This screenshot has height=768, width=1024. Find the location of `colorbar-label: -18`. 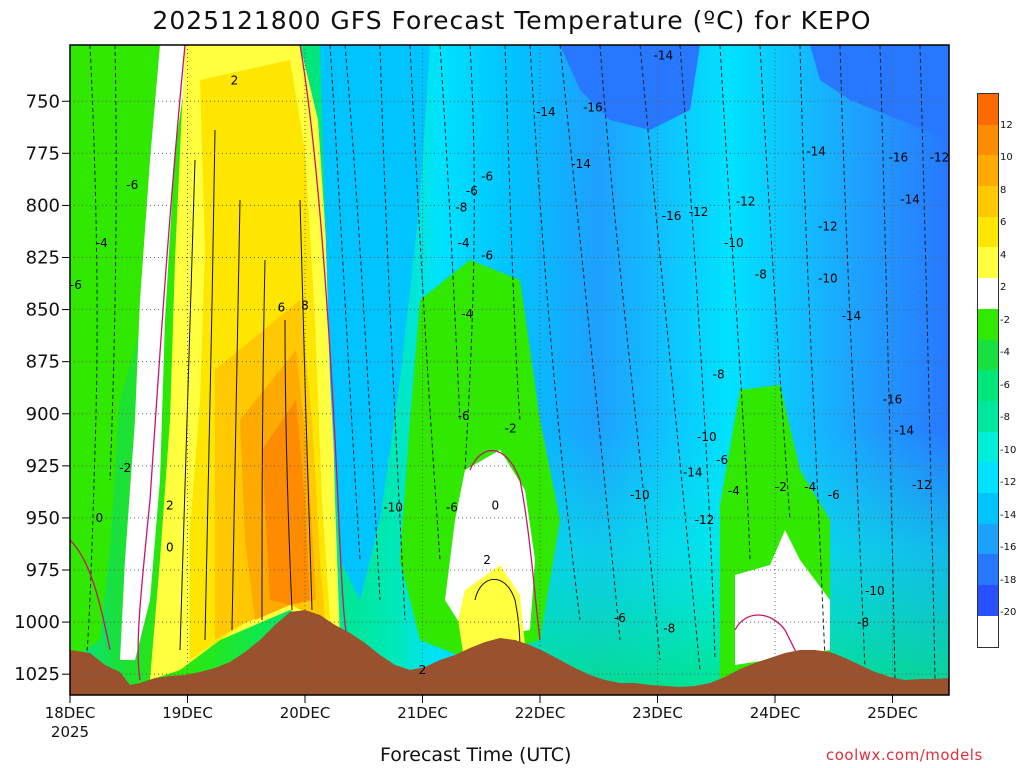

colorbar-label: -18 is located at coordinates (1008, 580).